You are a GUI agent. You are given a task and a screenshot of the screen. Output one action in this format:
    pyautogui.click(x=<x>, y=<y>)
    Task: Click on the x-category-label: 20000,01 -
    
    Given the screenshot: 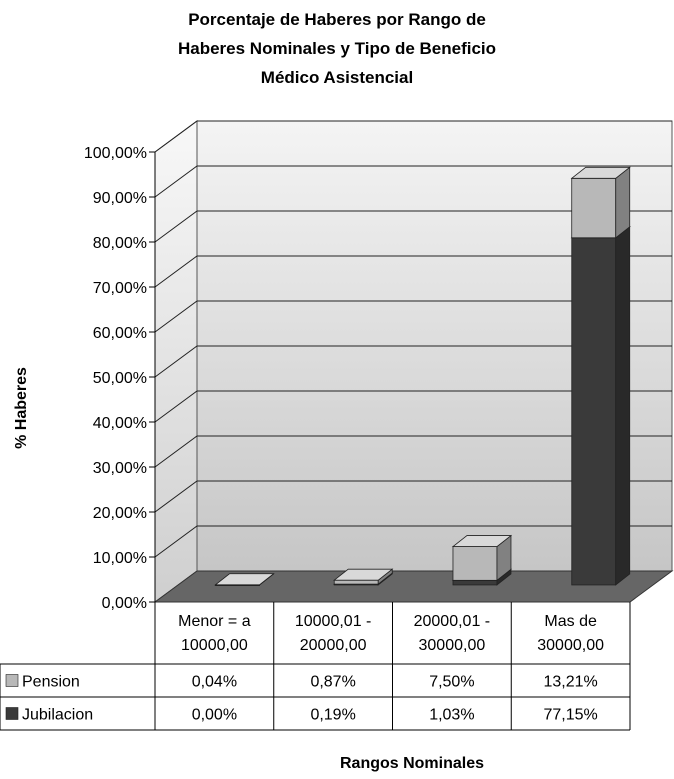 What is the action you would take?
    pyautogui.click(x=452, y=621)
    